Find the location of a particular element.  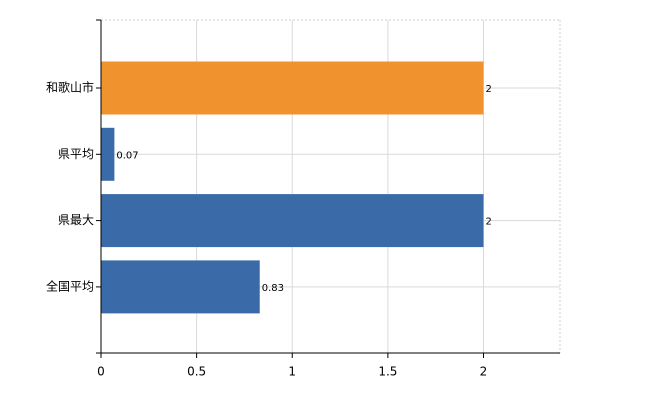

y-tick-label: 全国平均 is located at coordinates (70, 285).